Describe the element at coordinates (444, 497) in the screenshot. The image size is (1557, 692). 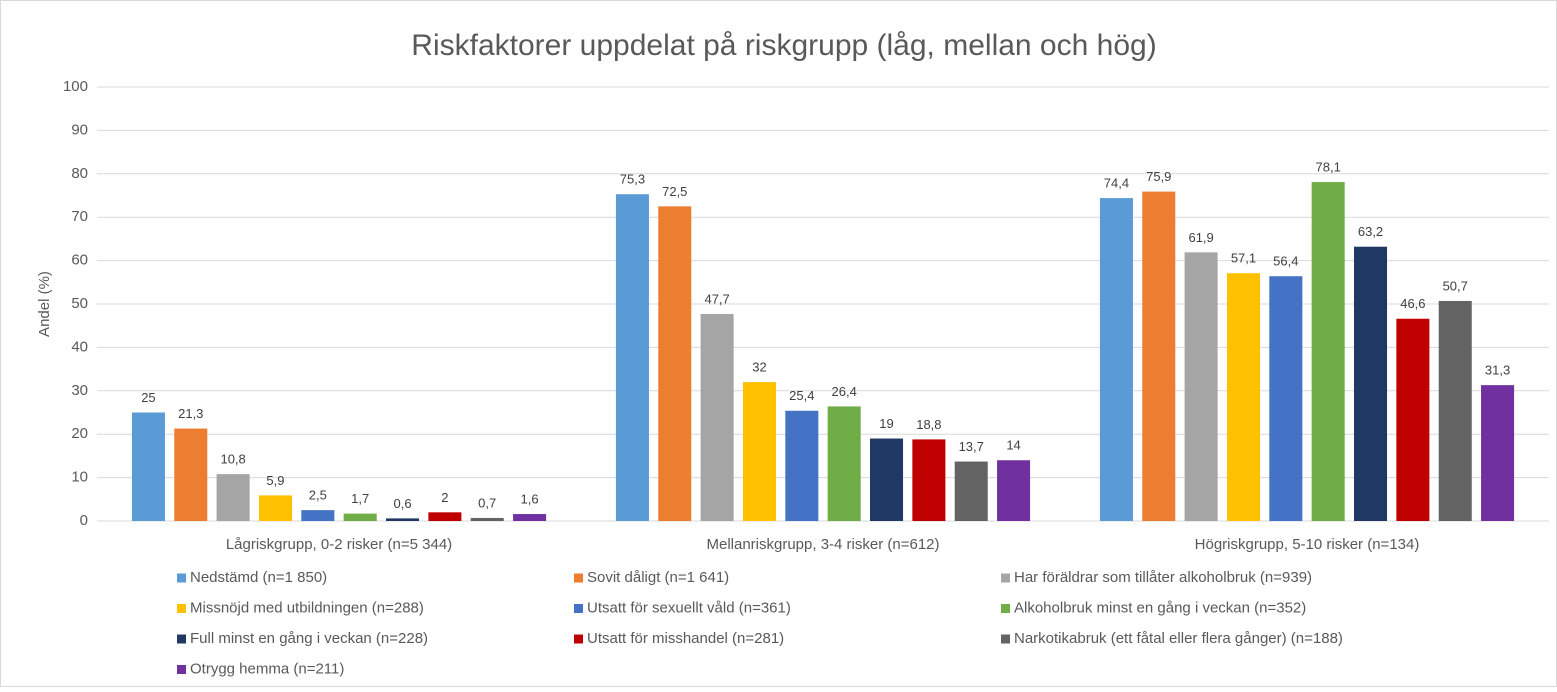
I see `value-label: 2` at that location.